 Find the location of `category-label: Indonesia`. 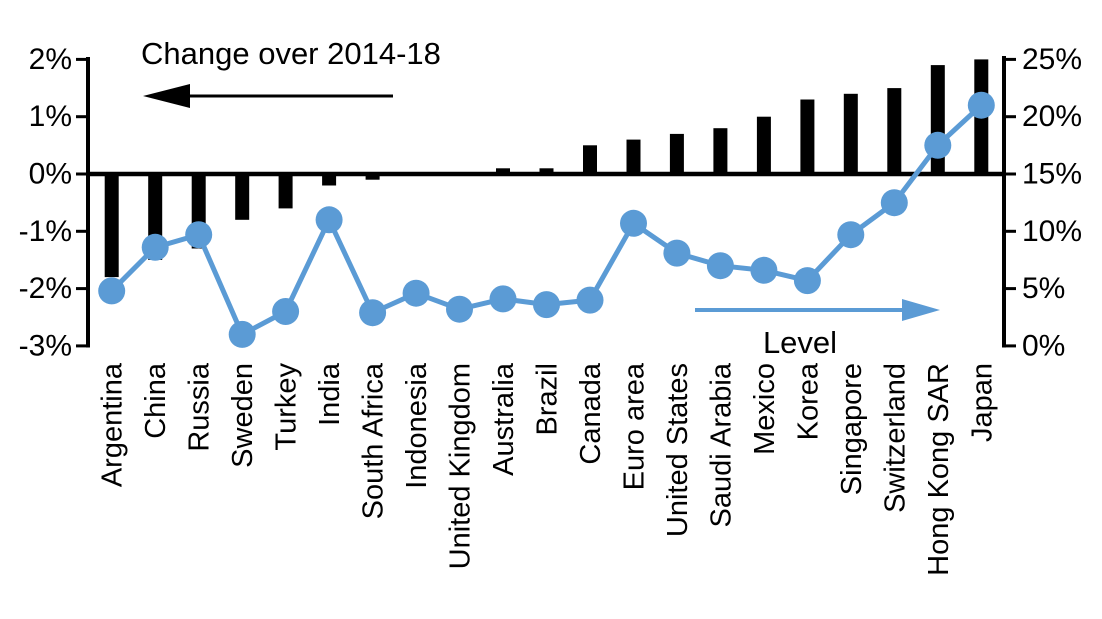

category-label: Indonesia is located at coordinates (417, 425).